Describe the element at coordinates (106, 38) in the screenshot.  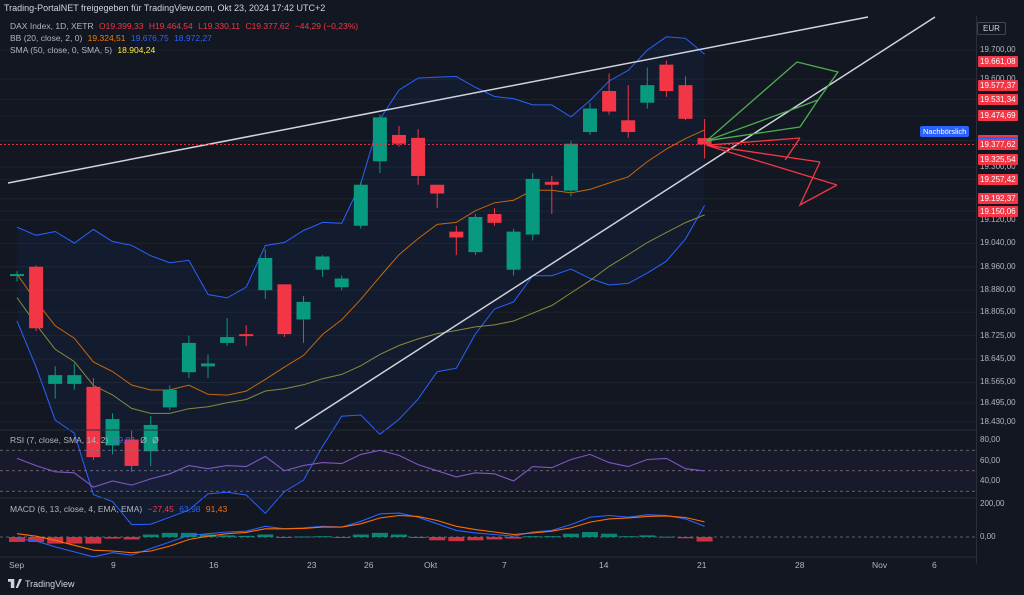
I see `legend-bb-basis: 19.324,51` at that location.